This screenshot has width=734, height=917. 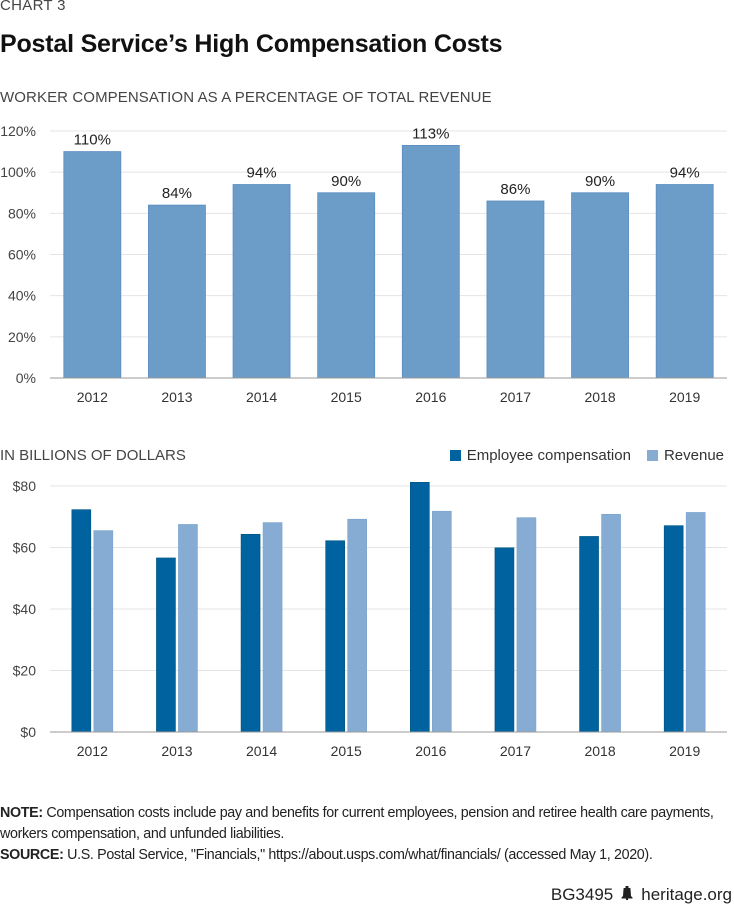 What do you see at coordinates (32, 855) in the screenshot?
I see `source-label: SOURCE:` at bounding box center [32, 855].